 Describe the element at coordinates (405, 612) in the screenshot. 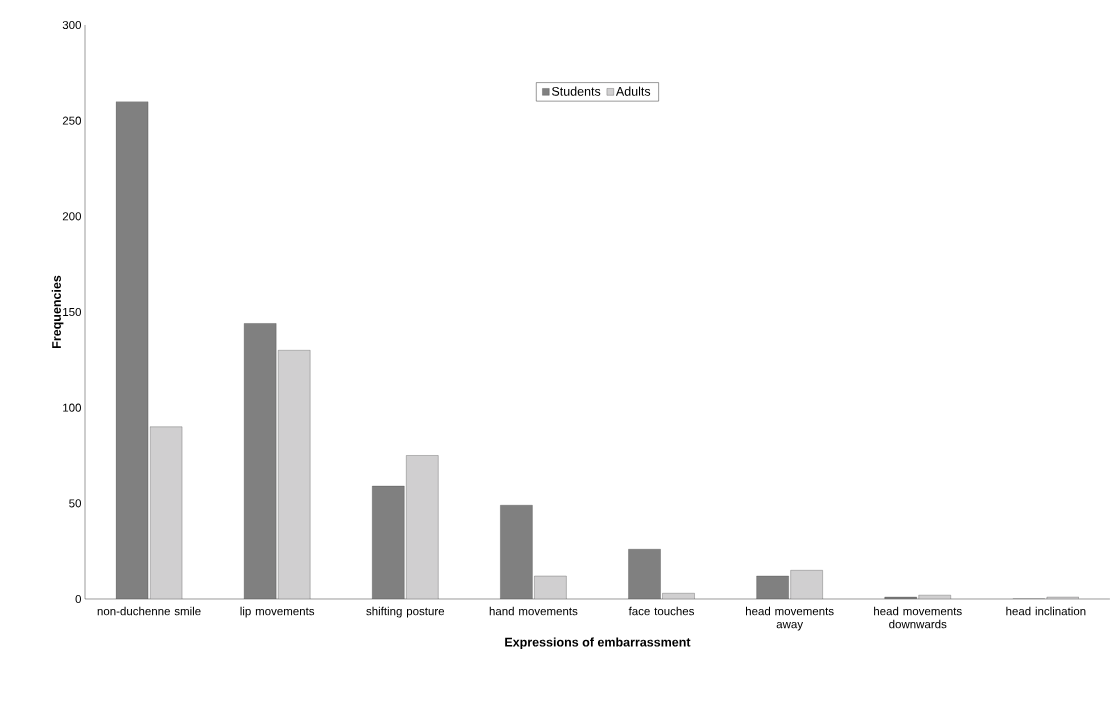

I see `x-tick-label: shifting posture` at that location.